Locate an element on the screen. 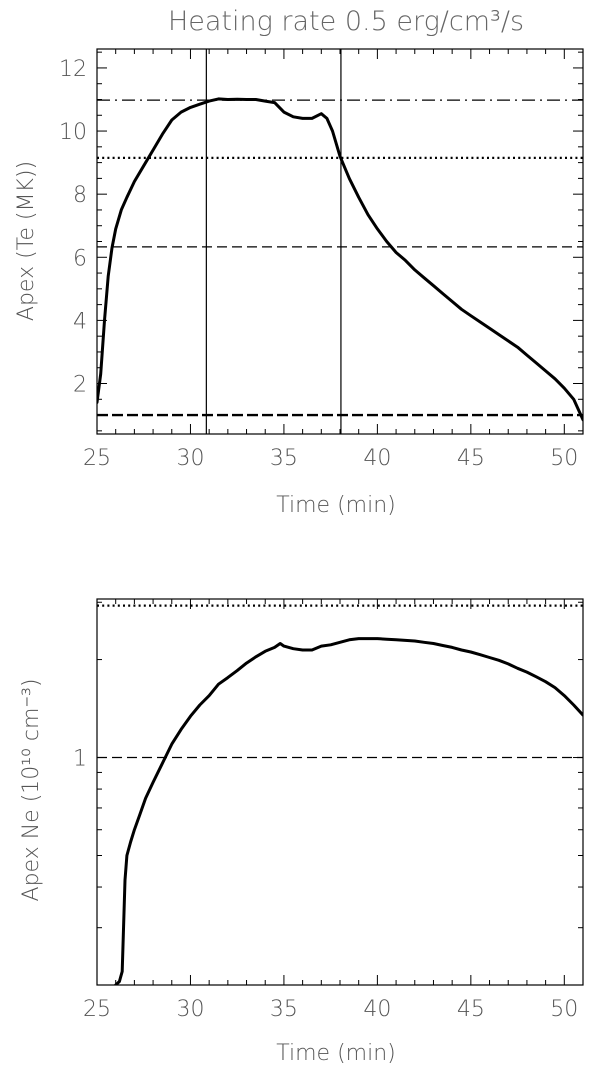 The height and width of the screenshot is (1070, 600). y-tick-label: 8 is located at coordinates (80, 195).